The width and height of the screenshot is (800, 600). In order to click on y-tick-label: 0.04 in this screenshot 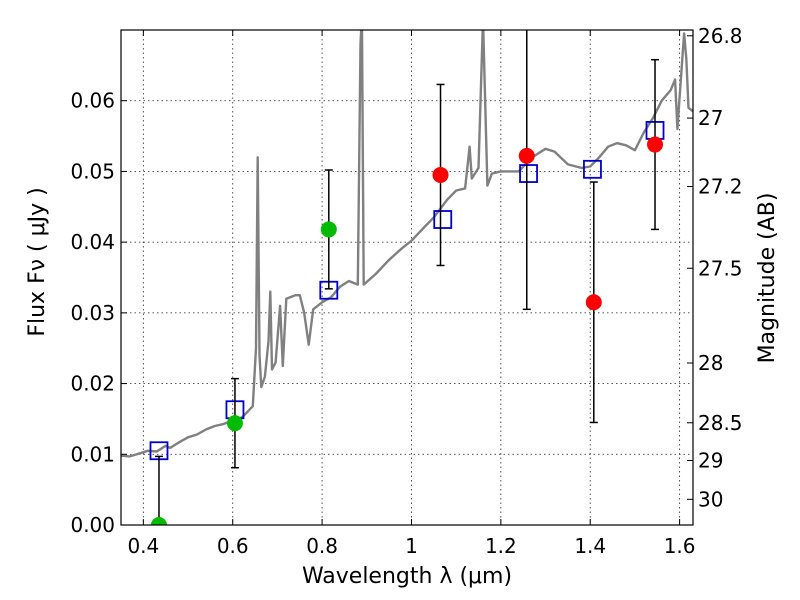, I will do `click(92, 242)`.